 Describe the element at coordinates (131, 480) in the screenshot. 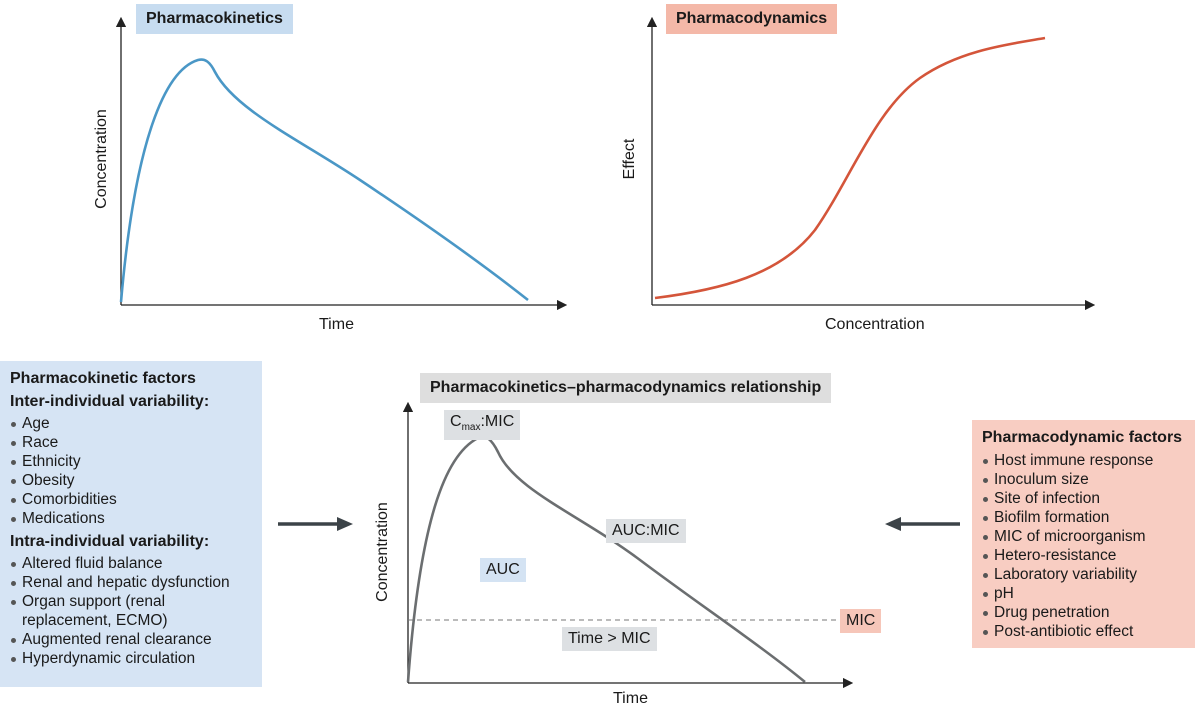

I see `list-item: Obesity` at that location.